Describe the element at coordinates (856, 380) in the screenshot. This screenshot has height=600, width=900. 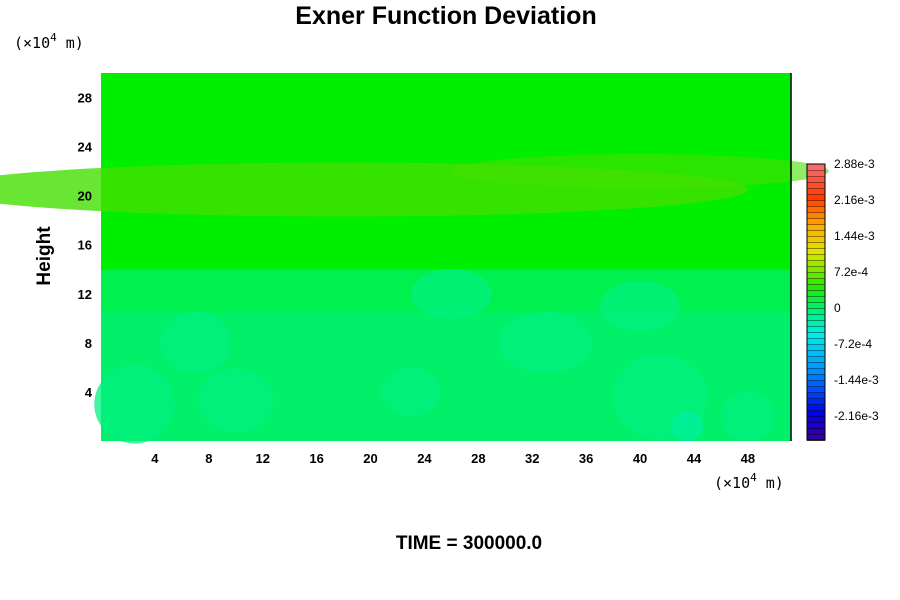
I see `colorbar-tick-label: -1.44e-3` at that location.